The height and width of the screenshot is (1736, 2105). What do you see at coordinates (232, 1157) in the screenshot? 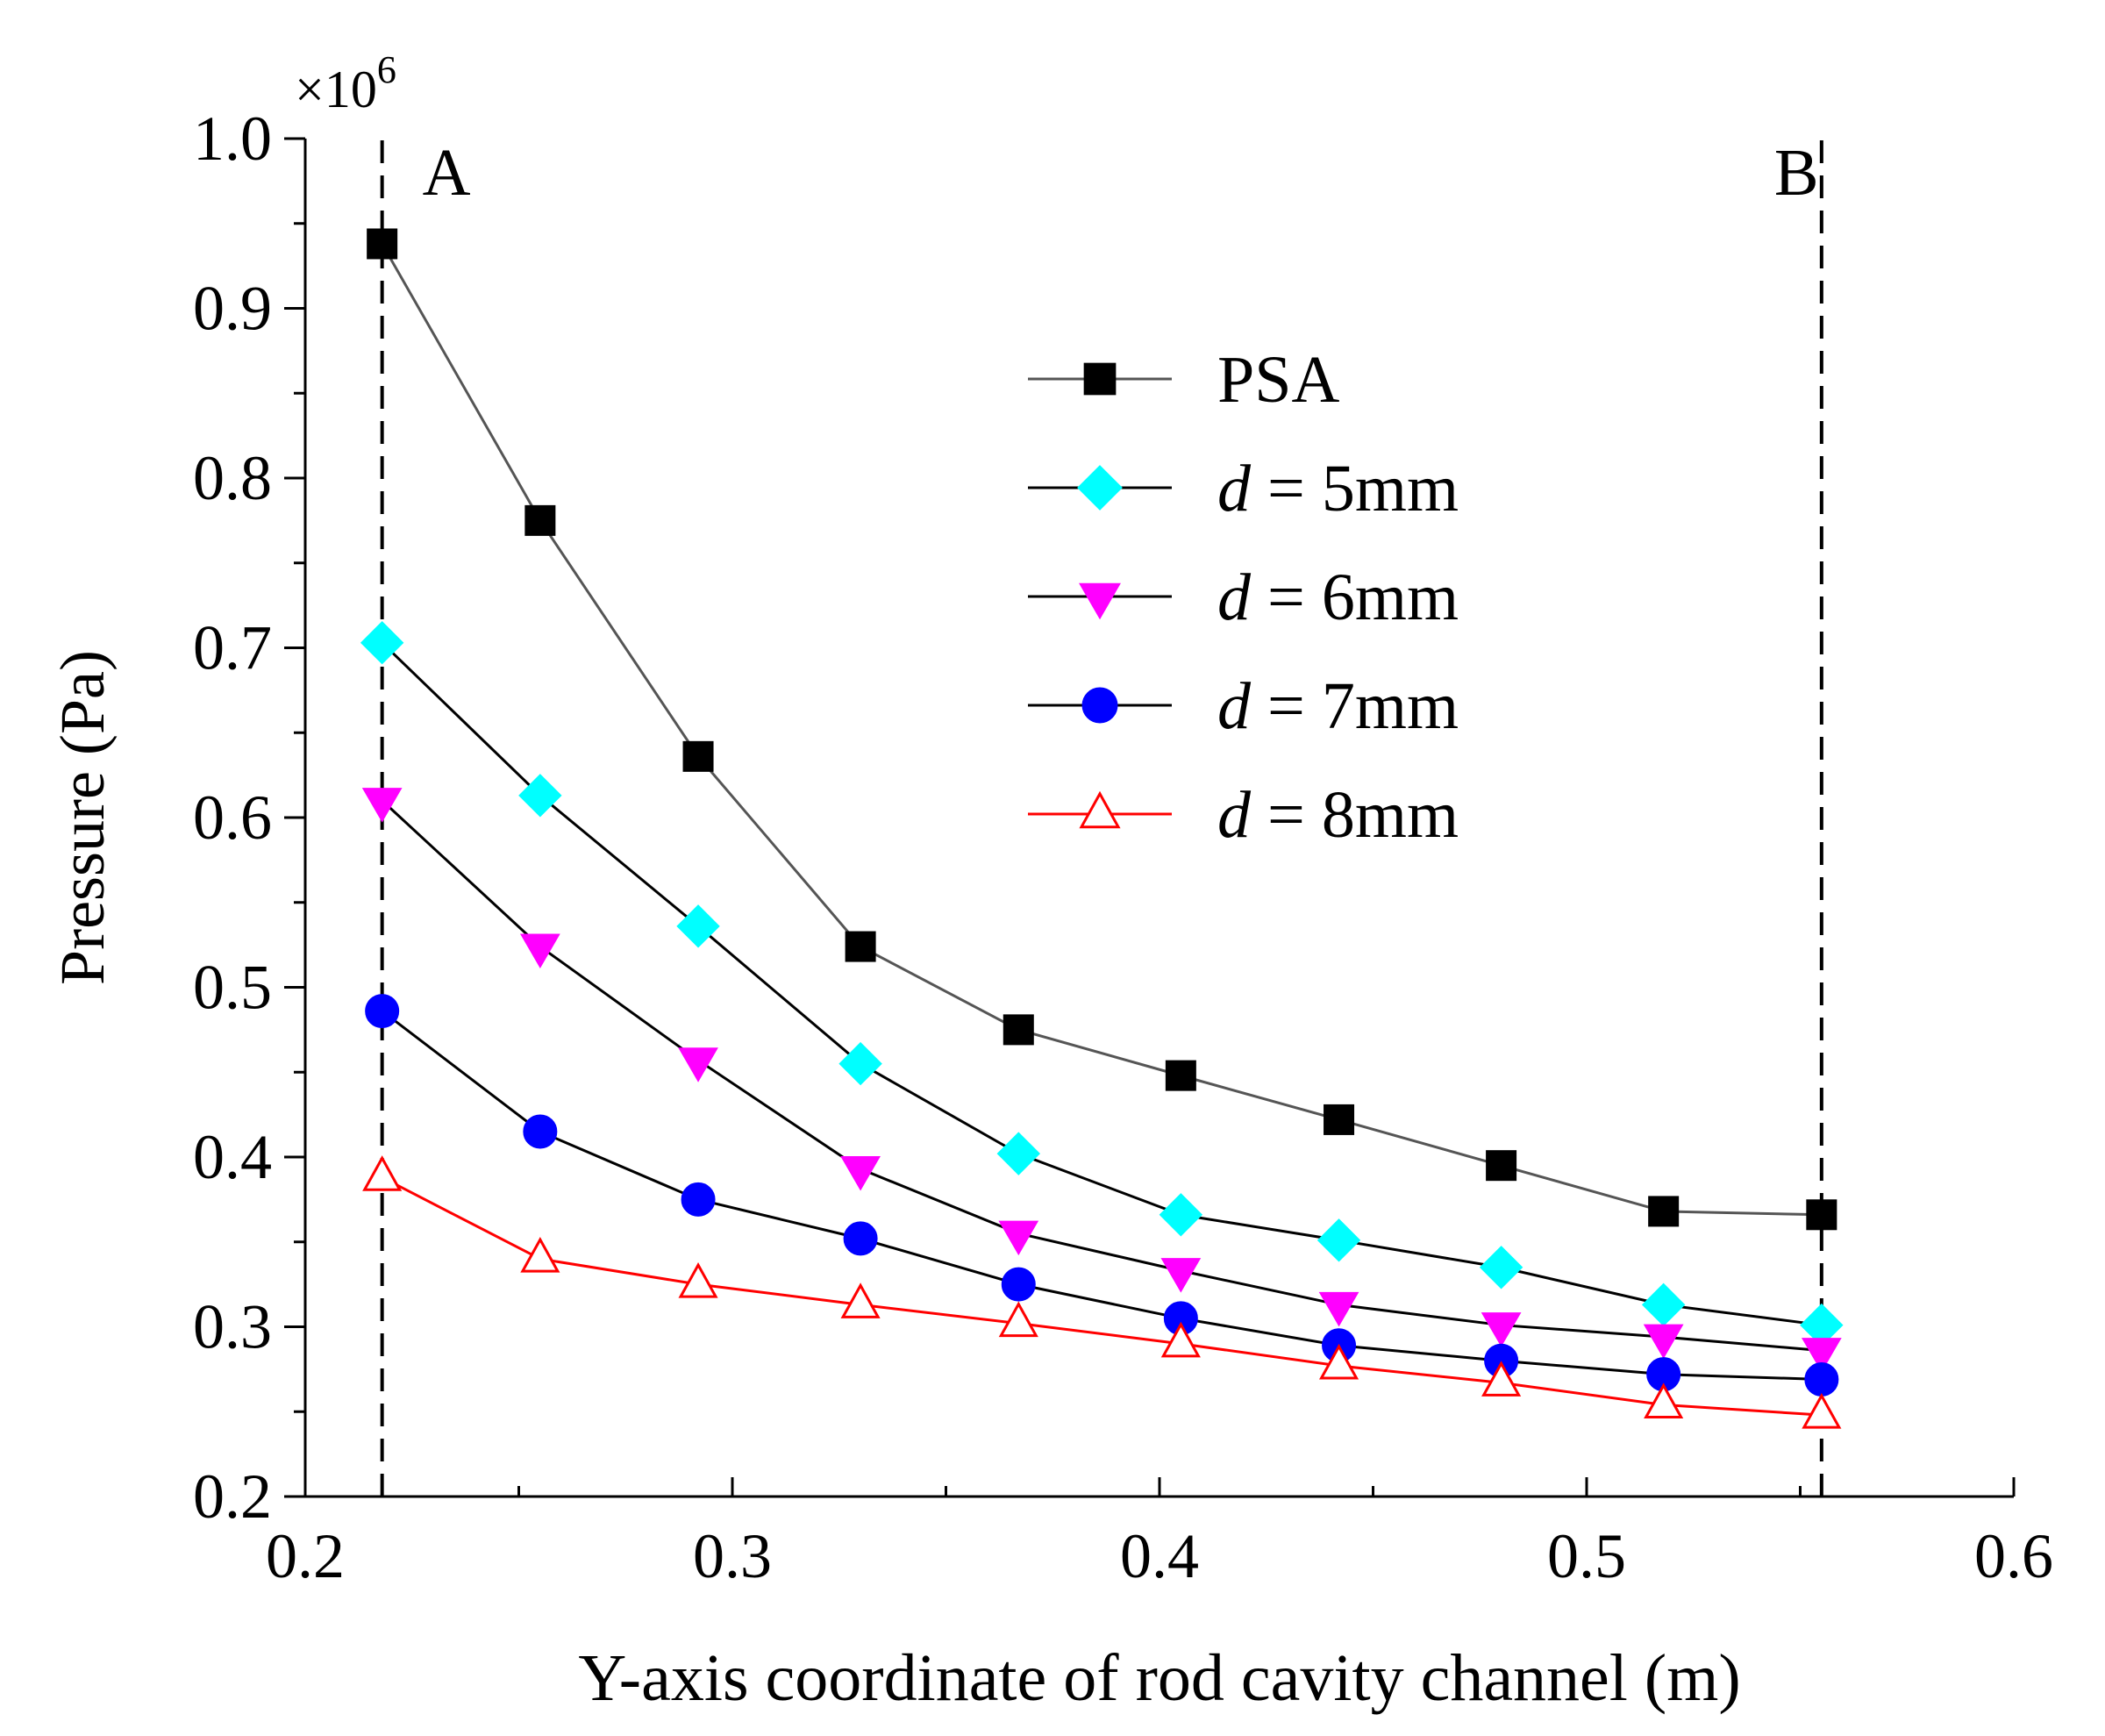
I see `y-tick-label: 0.4` at bounding box center [232, 1157].